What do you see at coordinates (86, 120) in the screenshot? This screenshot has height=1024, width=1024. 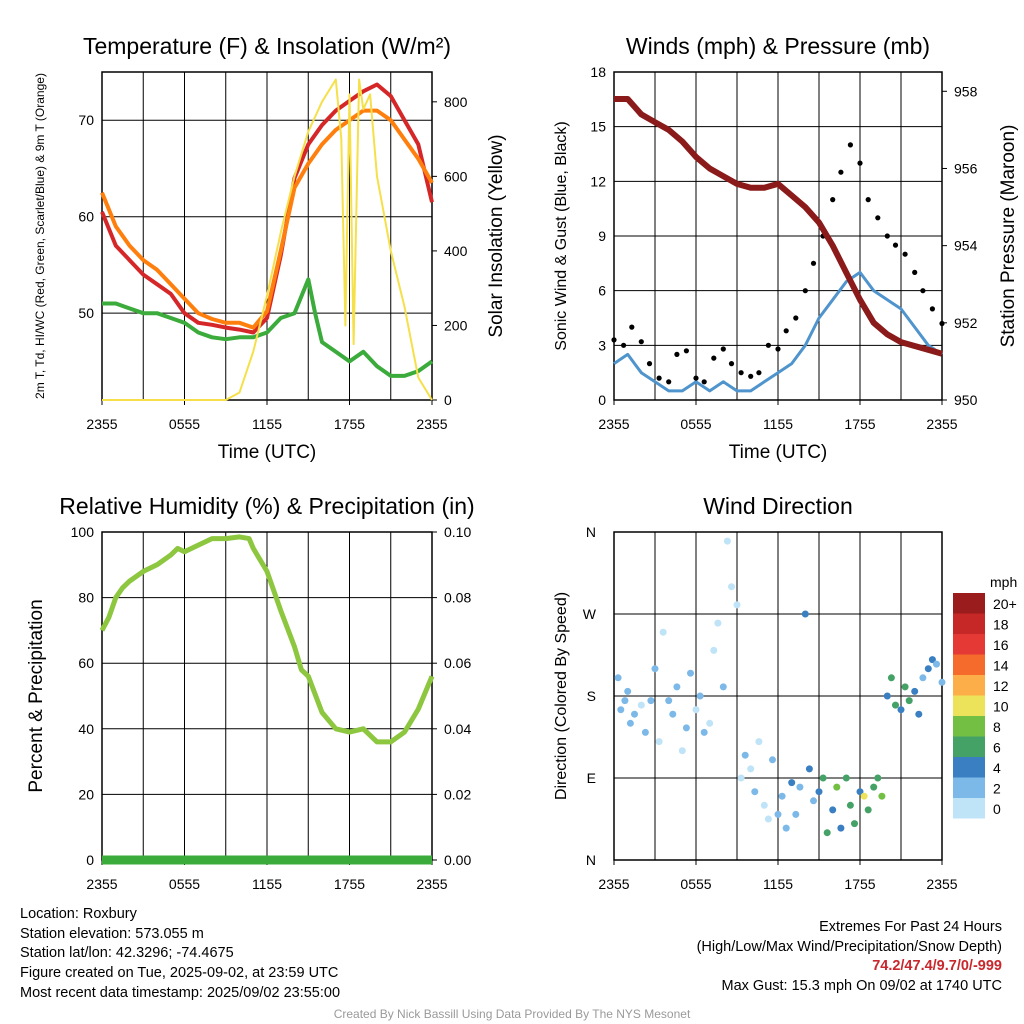 I see `temp-ytick-label: 70` at bounding box center [86, 120].